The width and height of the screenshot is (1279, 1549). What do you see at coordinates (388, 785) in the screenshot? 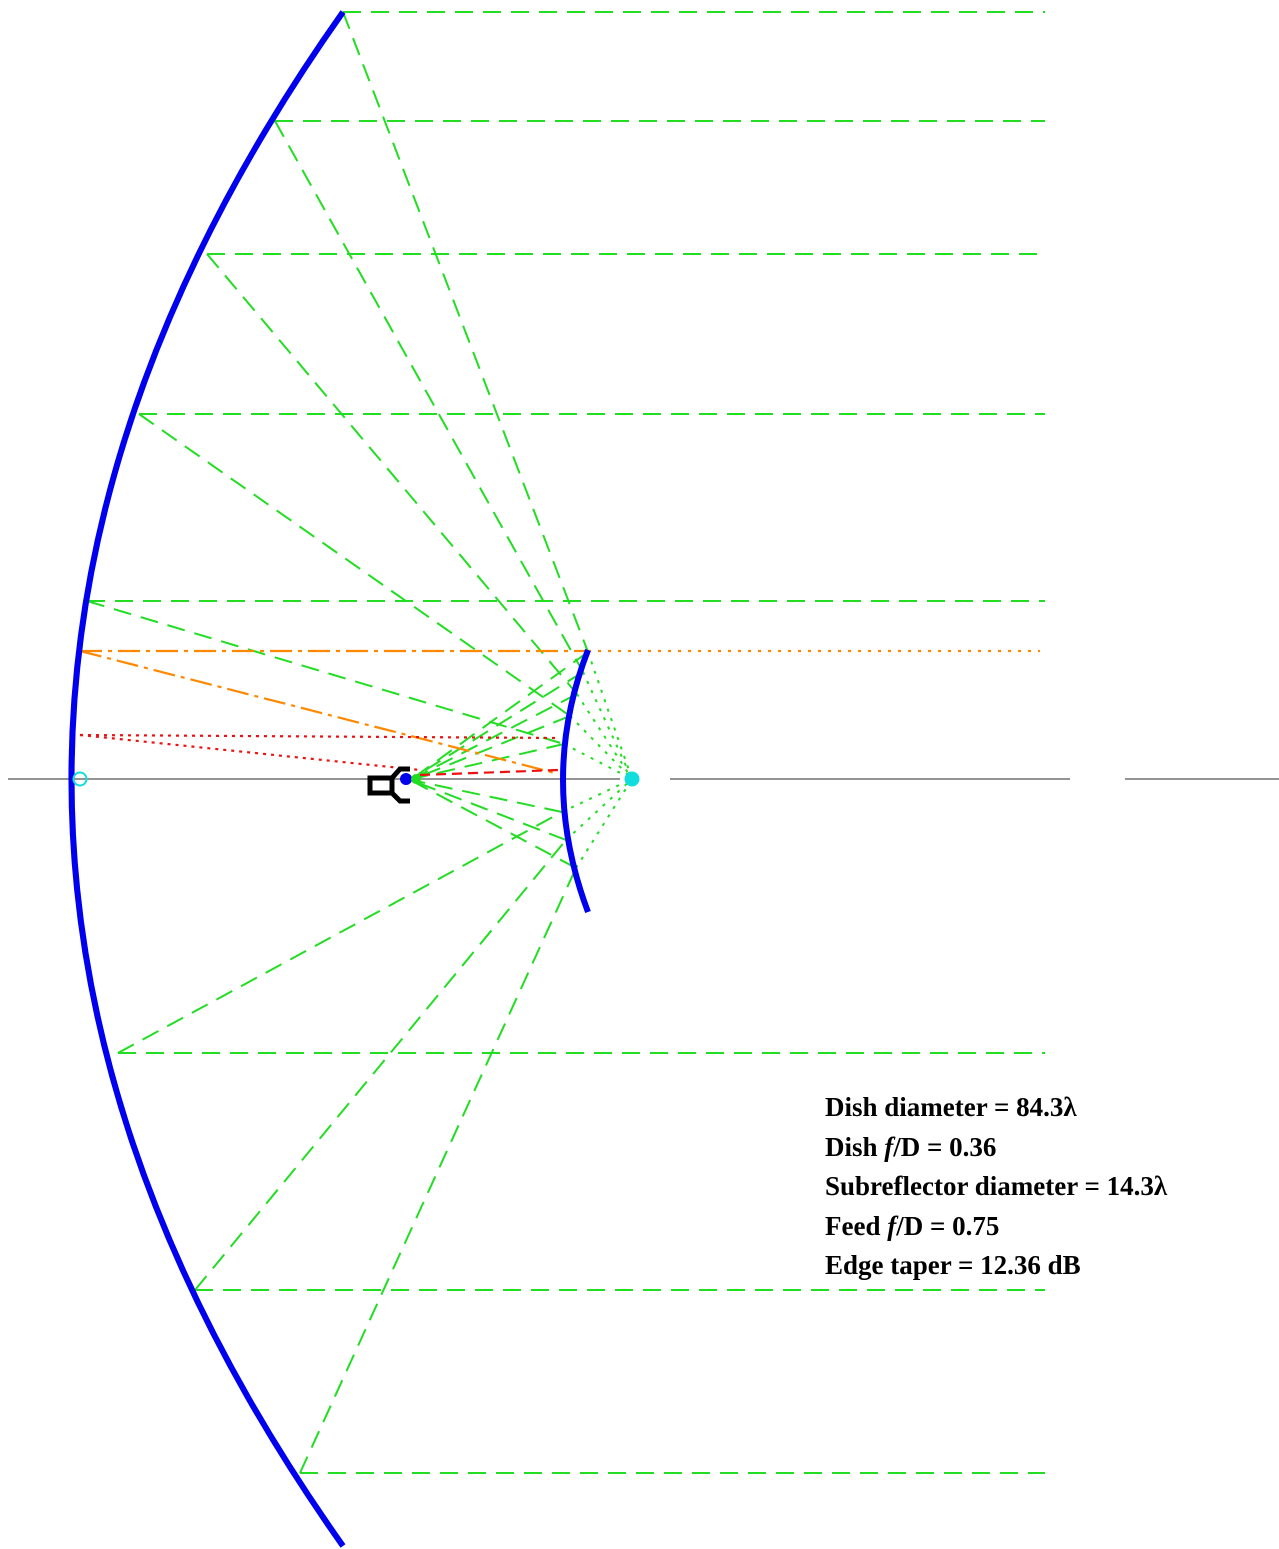
I see `feed-horn-icon` at bounding box center [388, 785].